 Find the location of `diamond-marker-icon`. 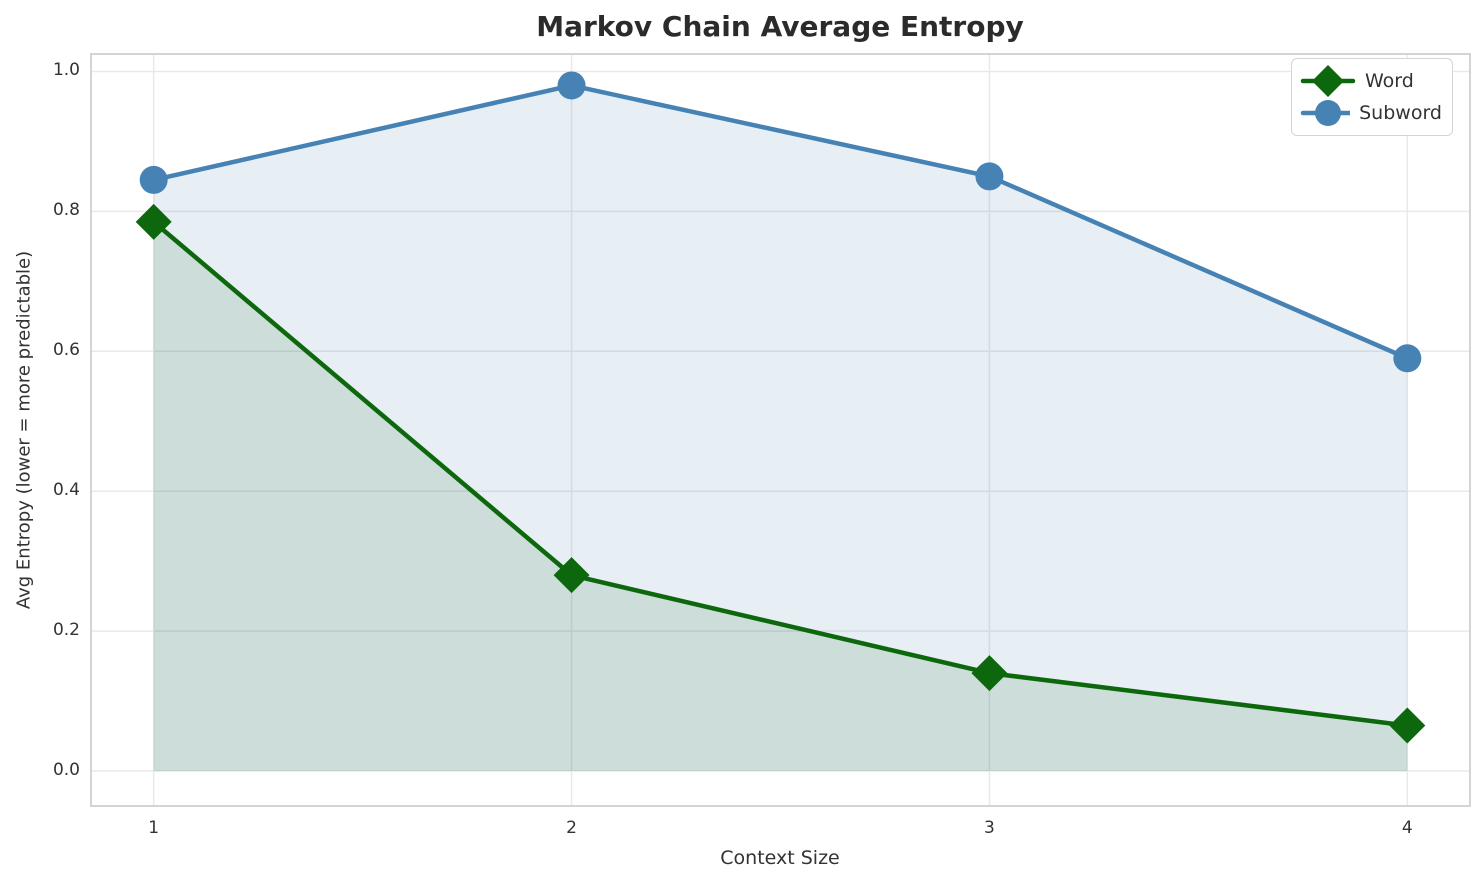

diamond-marker-icon is located at coordinates (1328, 81).